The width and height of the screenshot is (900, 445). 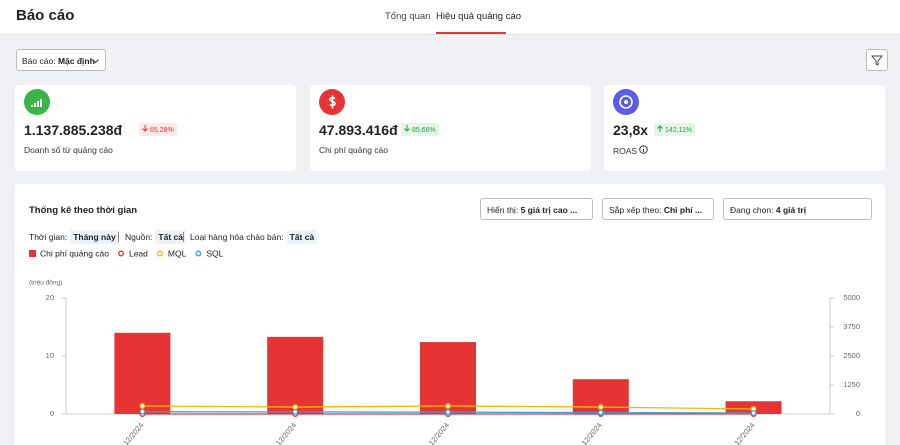 I want to click on arrow-up, so click(x=660, y=128).